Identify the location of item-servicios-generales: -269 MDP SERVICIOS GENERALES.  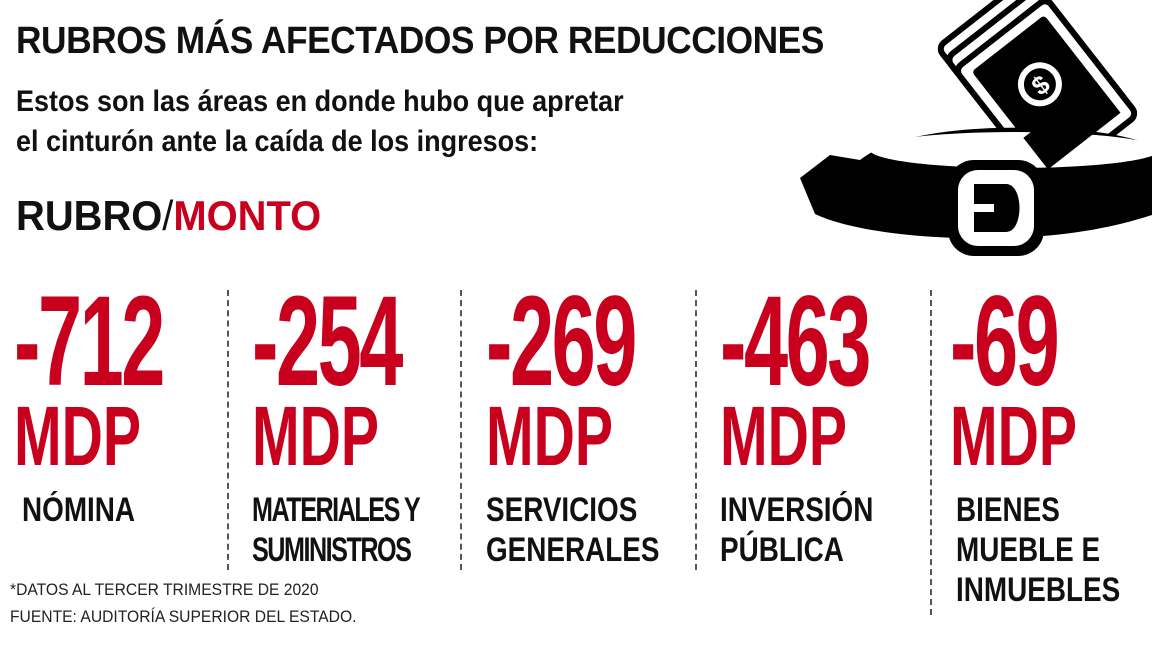
(606, 420).